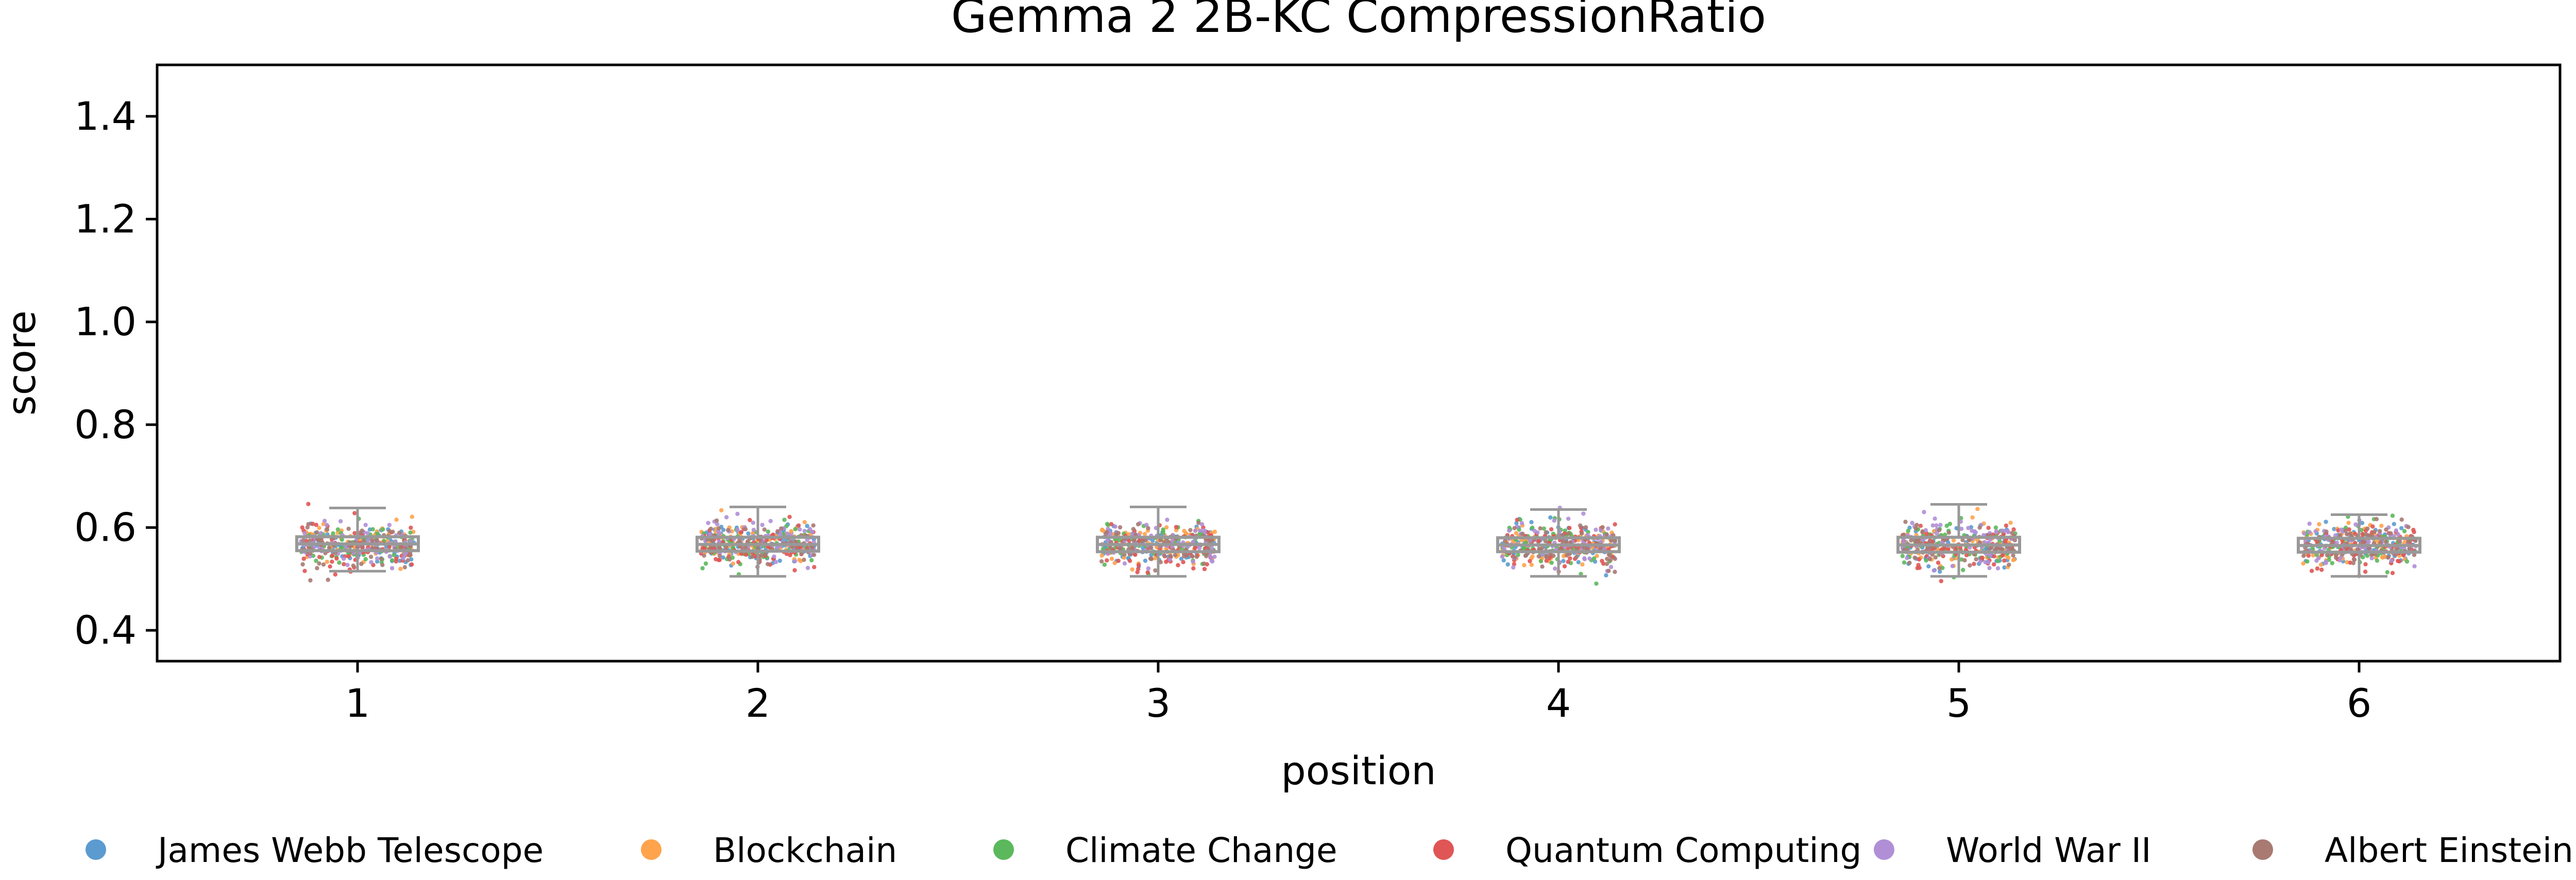  I want to click on y-tick-label: 1.0, so click(105, 322).